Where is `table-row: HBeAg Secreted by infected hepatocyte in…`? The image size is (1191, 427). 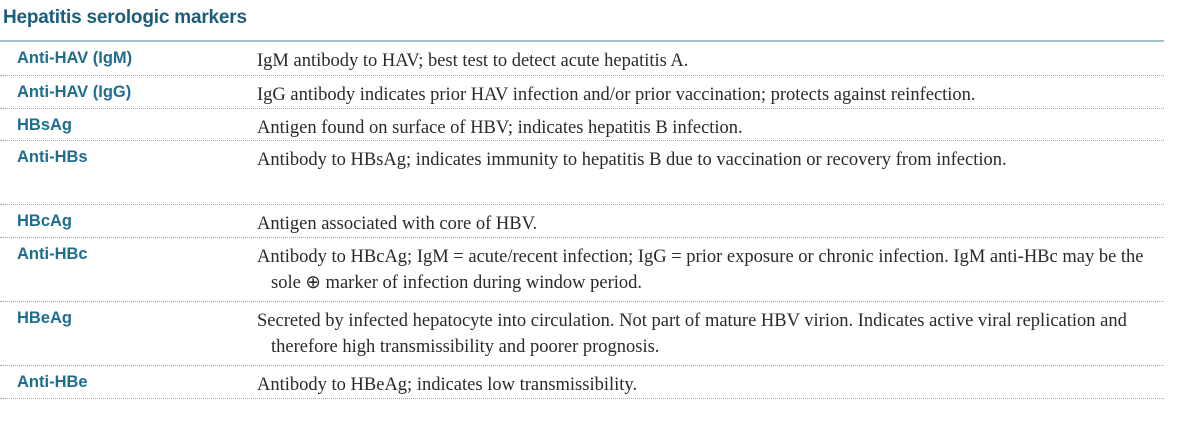 table-row: HBeAg Secreted by infected hepatocyte in… is located at coordinates (582, 334).